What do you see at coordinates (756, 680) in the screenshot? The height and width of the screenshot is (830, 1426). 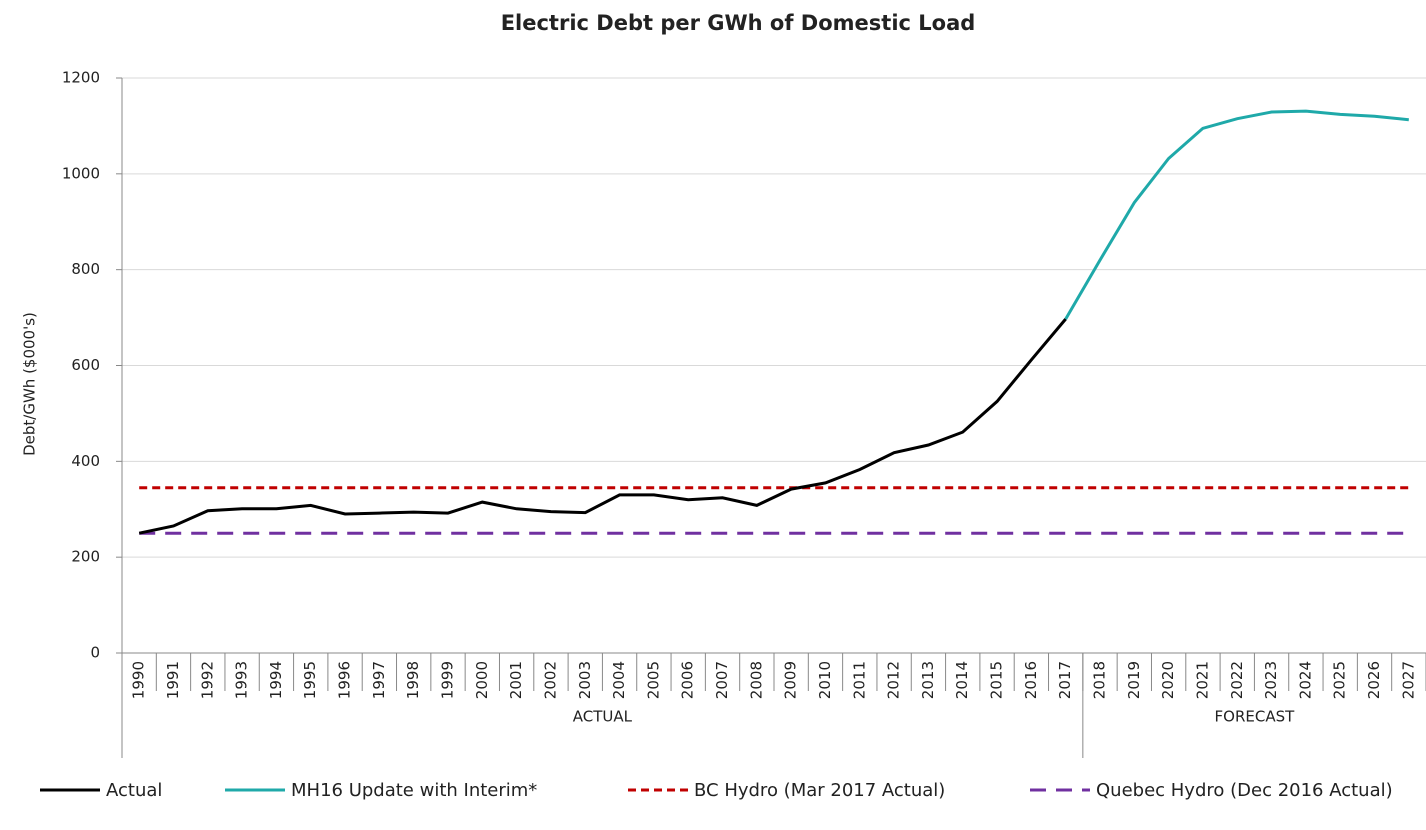 I see `x-tick-label: 2008` at bounding box center [756, 680].